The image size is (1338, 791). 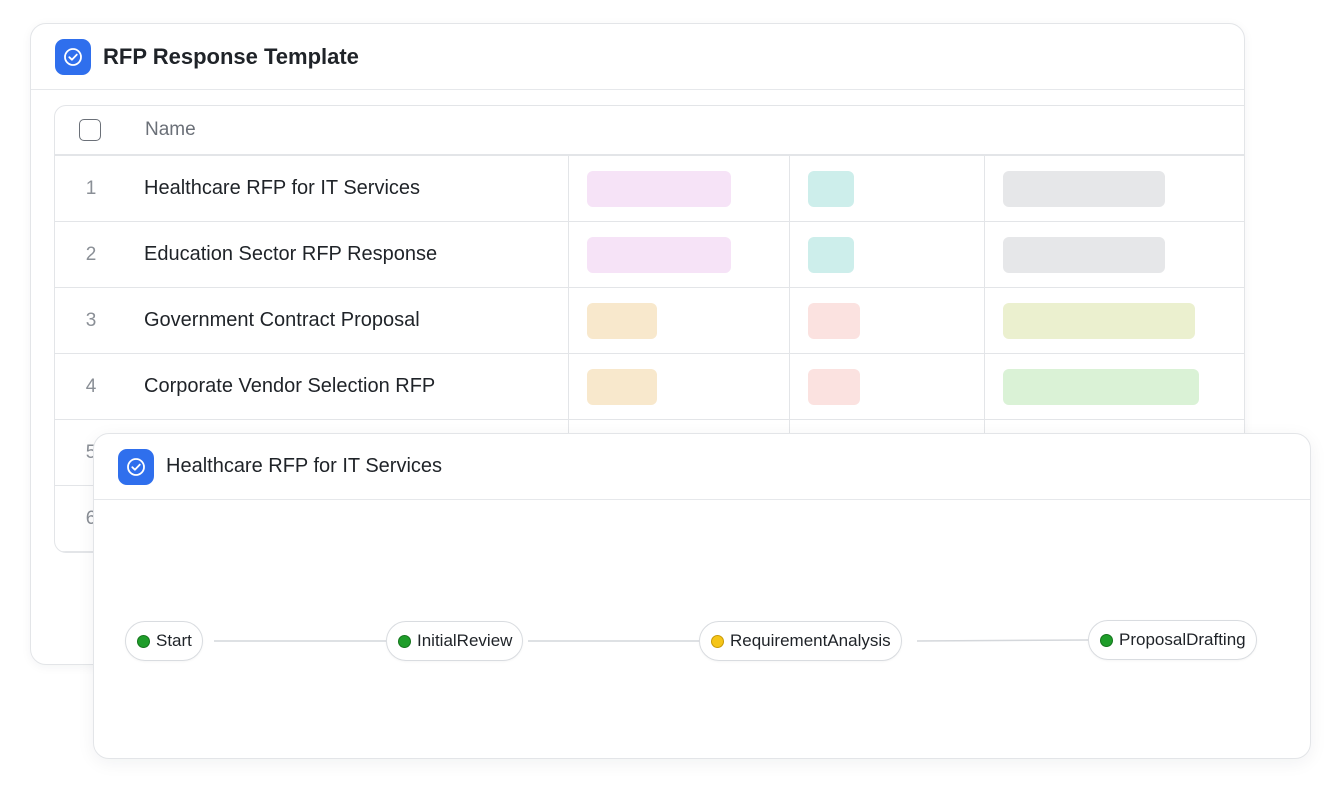 I want to click on row-name: Government Contract Proposal, so click(x=282, y=320).